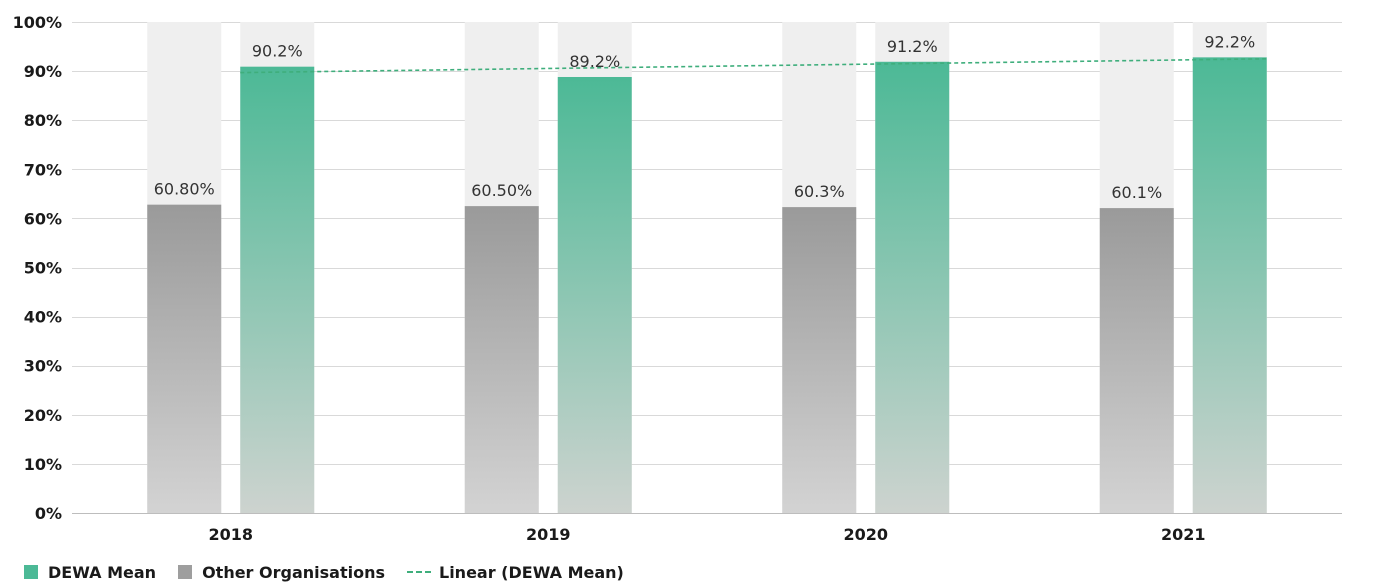 This screenshot has width=1386, height=583. Describe the element at coordinates (43, 169) in the screenshot. I see `y-tick-label-7: 70%` at that location.